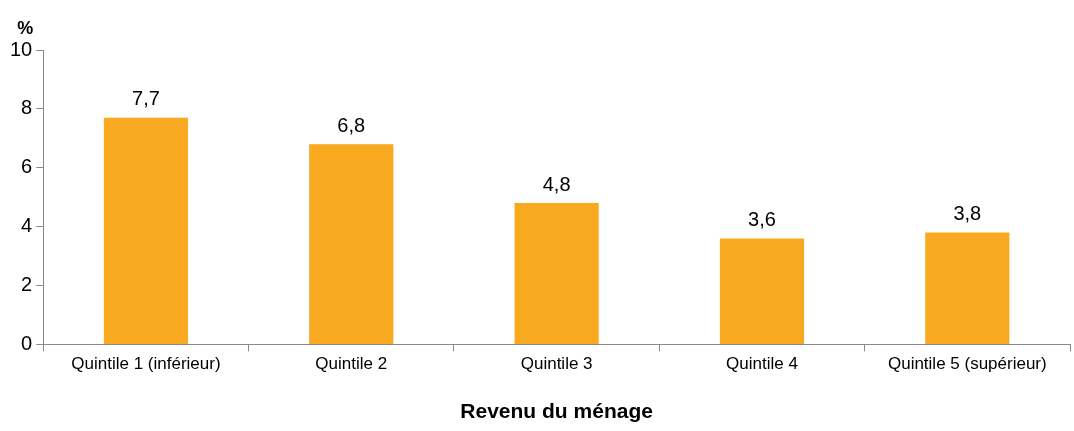  Describe the element at coordinates (556, 411) in the screenshot. I see `x-axis-title: Revenu du ménage` at that location.